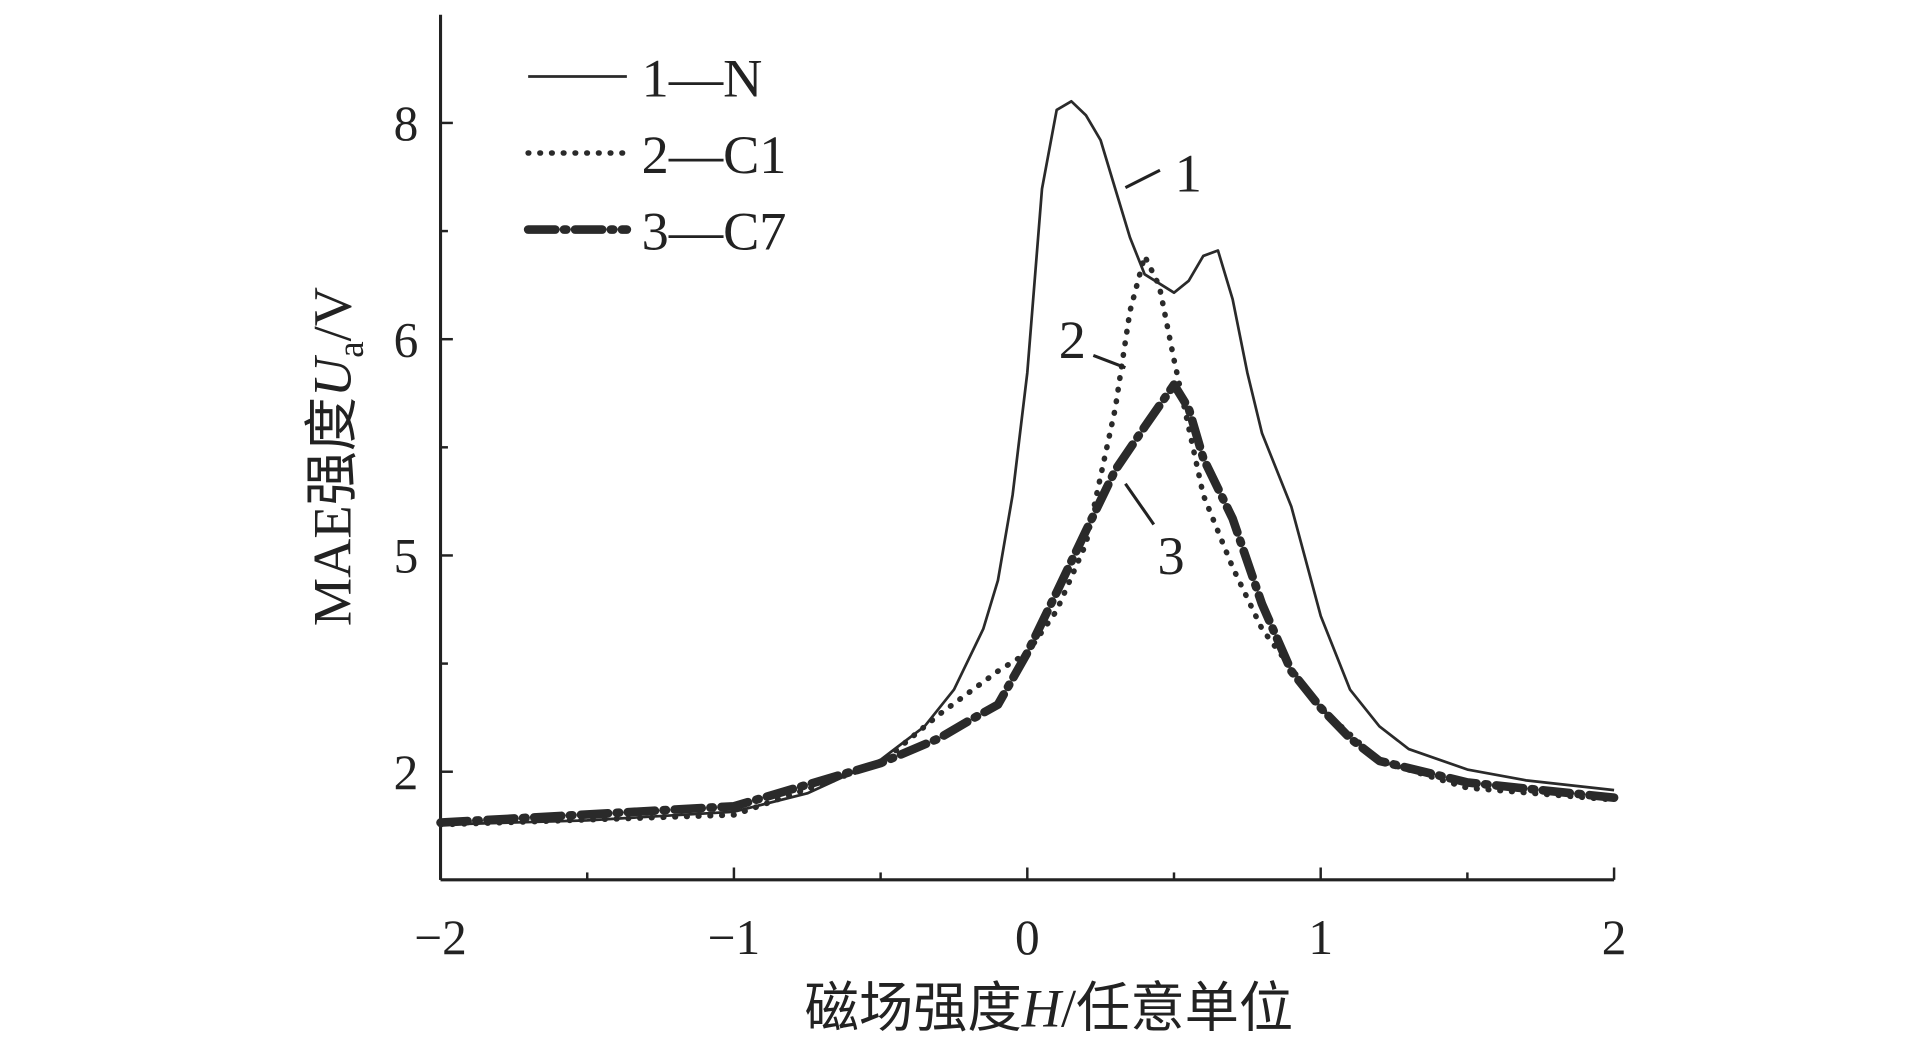  Describe the element at coordinates (406, 556) in the screenshot. I see `y-tick-label: 5` at that location.